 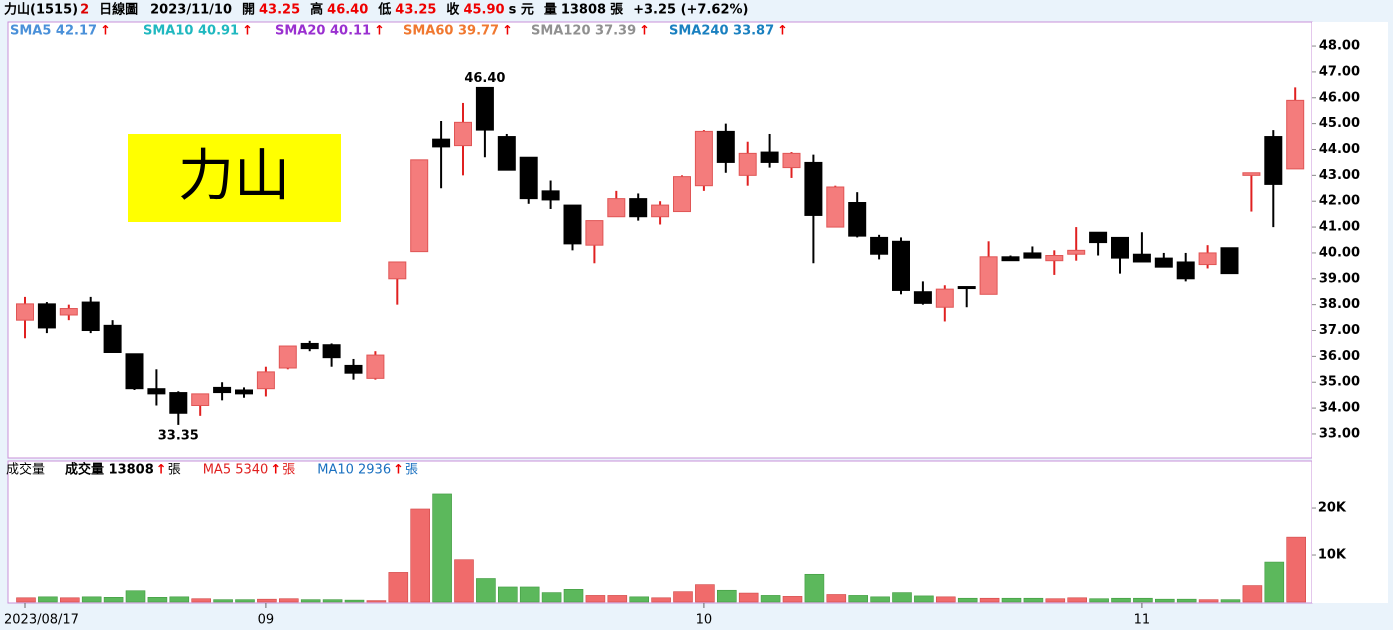 What do you see at coordinates (521, 10) in the screenshot?
I see `close-unit: s 元` at bounding box center [521, 10].